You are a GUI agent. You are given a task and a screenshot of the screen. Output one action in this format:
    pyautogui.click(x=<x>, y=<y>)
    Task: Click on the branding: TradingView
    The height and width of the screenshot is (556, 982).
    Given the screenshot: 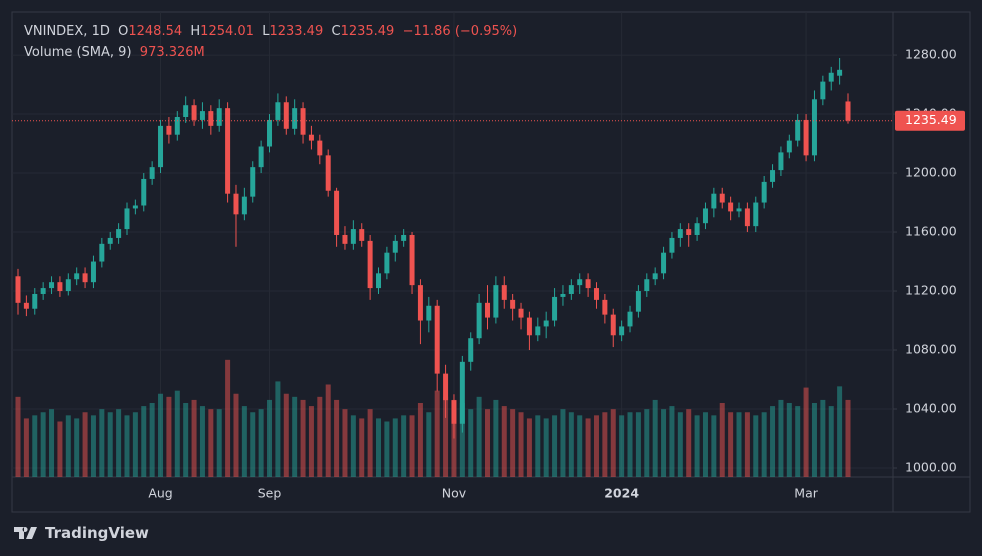 What is the action you would take?
    pyautogui.click(x=81, y=533)
    